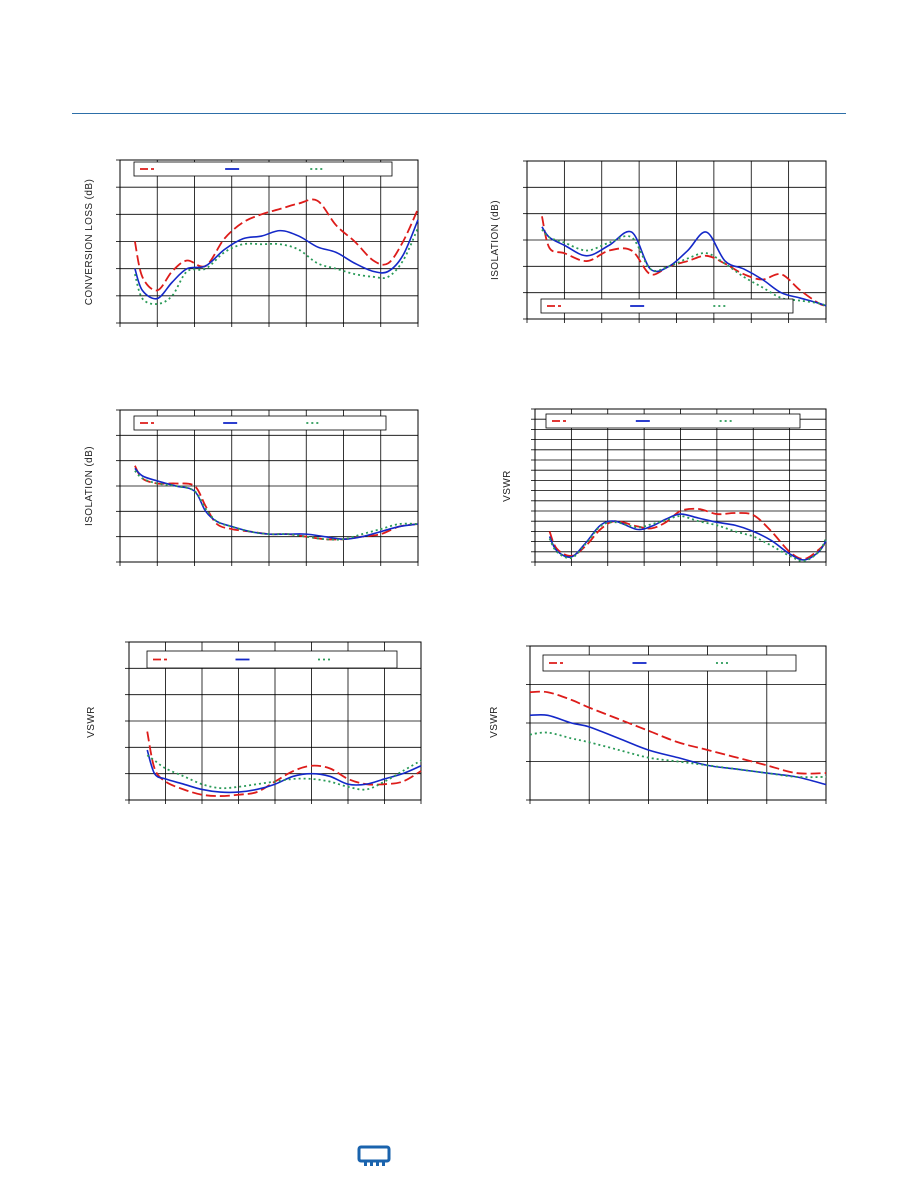 The height and width of the screenshot is (1188, 918). I want to click on chart4: VSWR, so click(664, 487).